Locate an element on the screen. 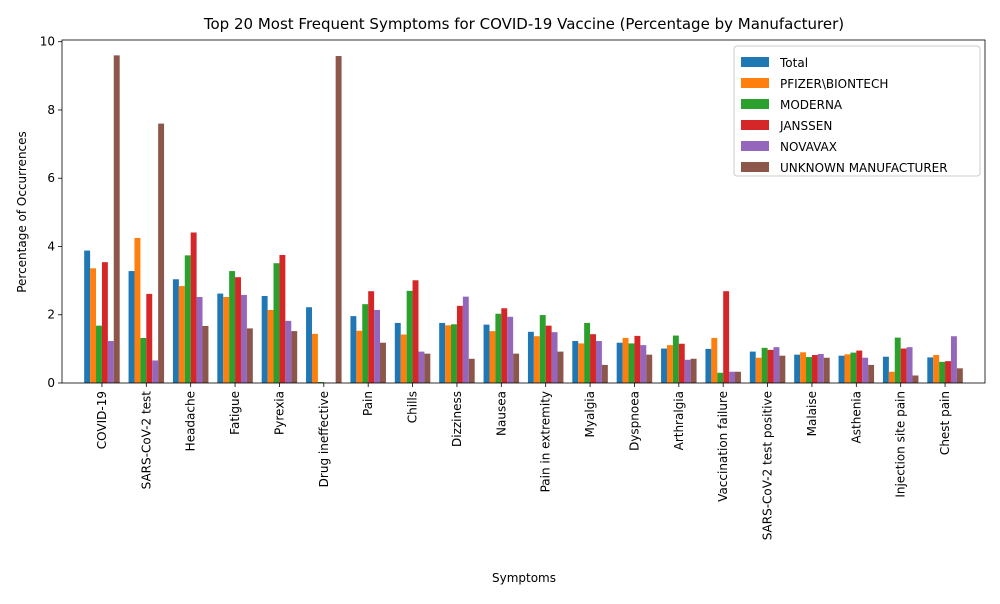  x-tick-label: Dyspnoea is located at coordinates (634, 421).